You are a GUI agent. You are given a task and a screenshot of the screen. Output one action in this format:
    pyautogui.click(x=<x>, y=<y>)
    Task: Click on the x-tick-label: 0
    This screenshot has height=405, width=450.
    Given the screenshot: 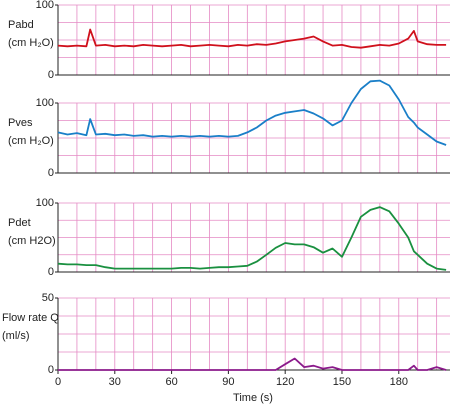 What is the action you would take?
    pyautogui.click(x=58, y=382)
    